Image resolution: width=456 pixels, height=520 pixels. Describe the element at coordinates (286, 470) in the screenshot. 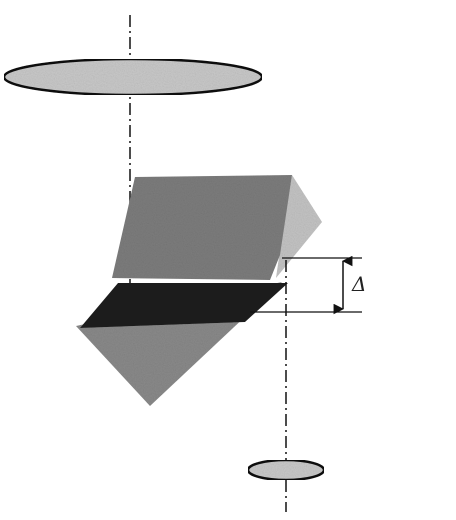

I see `lower-lens` at that location.